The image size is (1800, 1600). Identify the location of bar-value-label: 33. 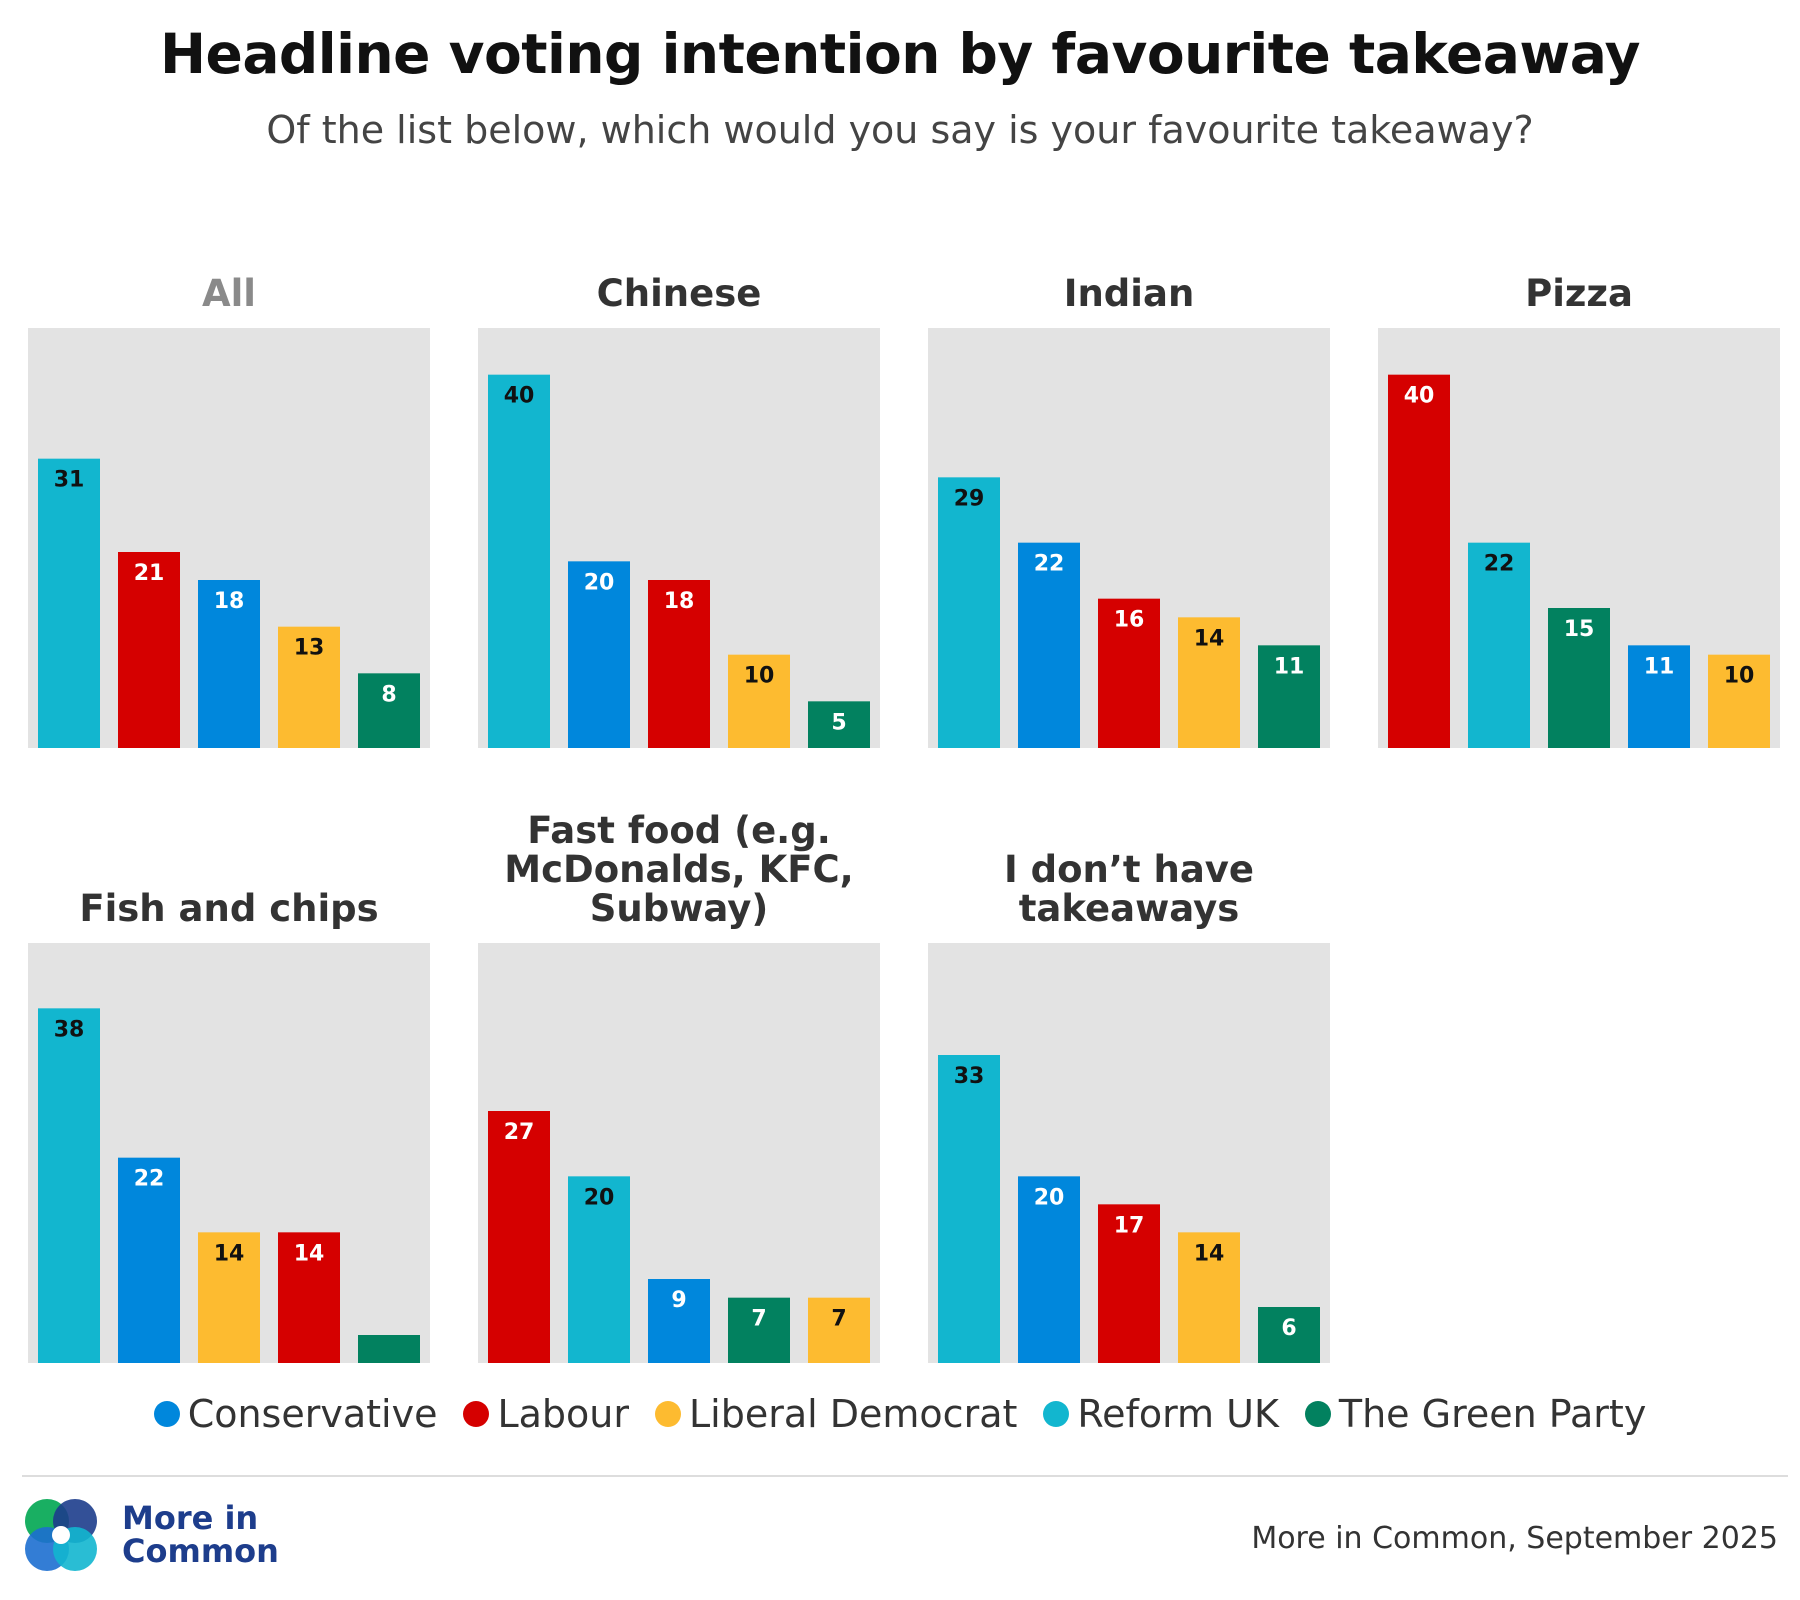
(969, 1076).